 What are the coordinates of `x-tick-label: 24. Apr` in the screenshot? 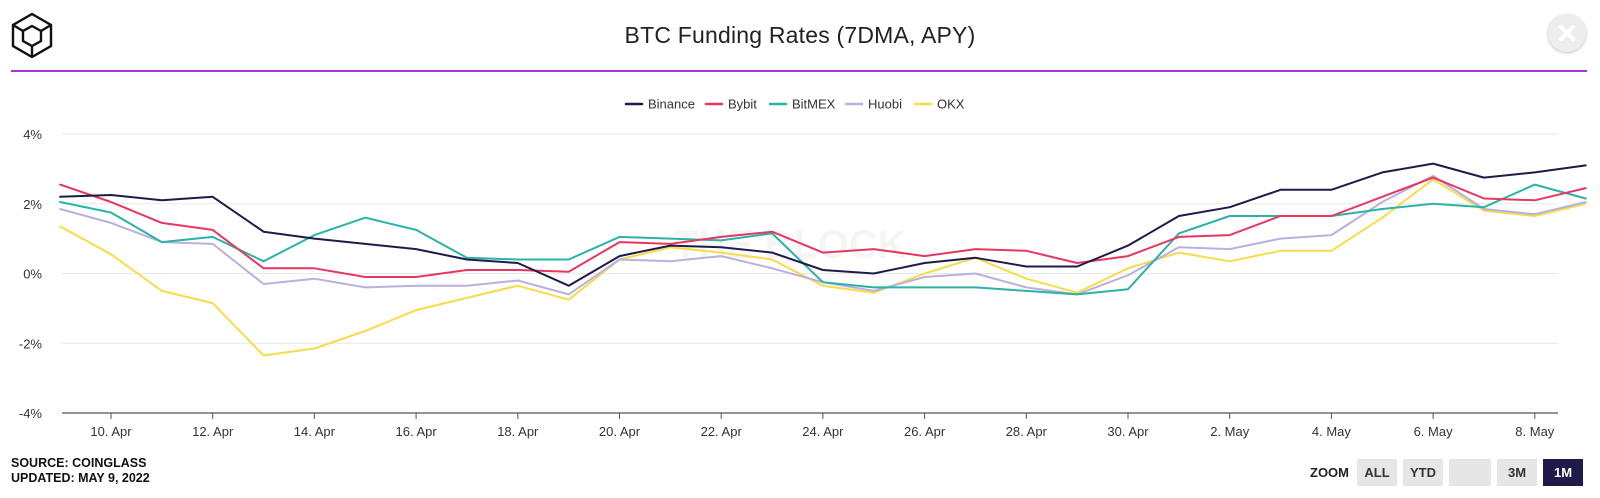 It's located at (823, 431).